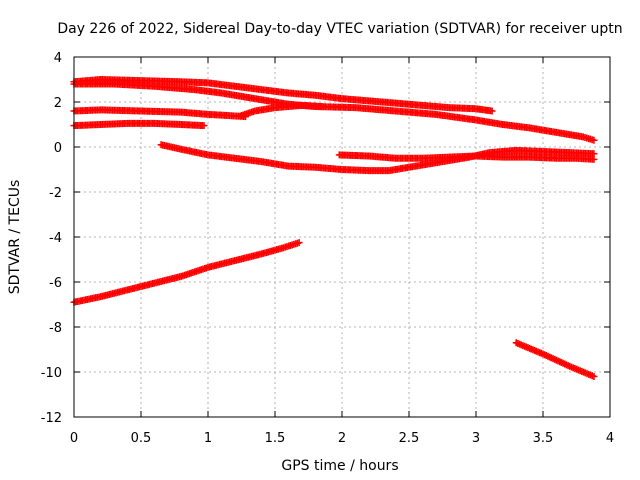 Image resolution: width=640 pixels, height=480 pixels. I want to click on y-axis-label: SDTVAR / TECUs, so click(15, 237).